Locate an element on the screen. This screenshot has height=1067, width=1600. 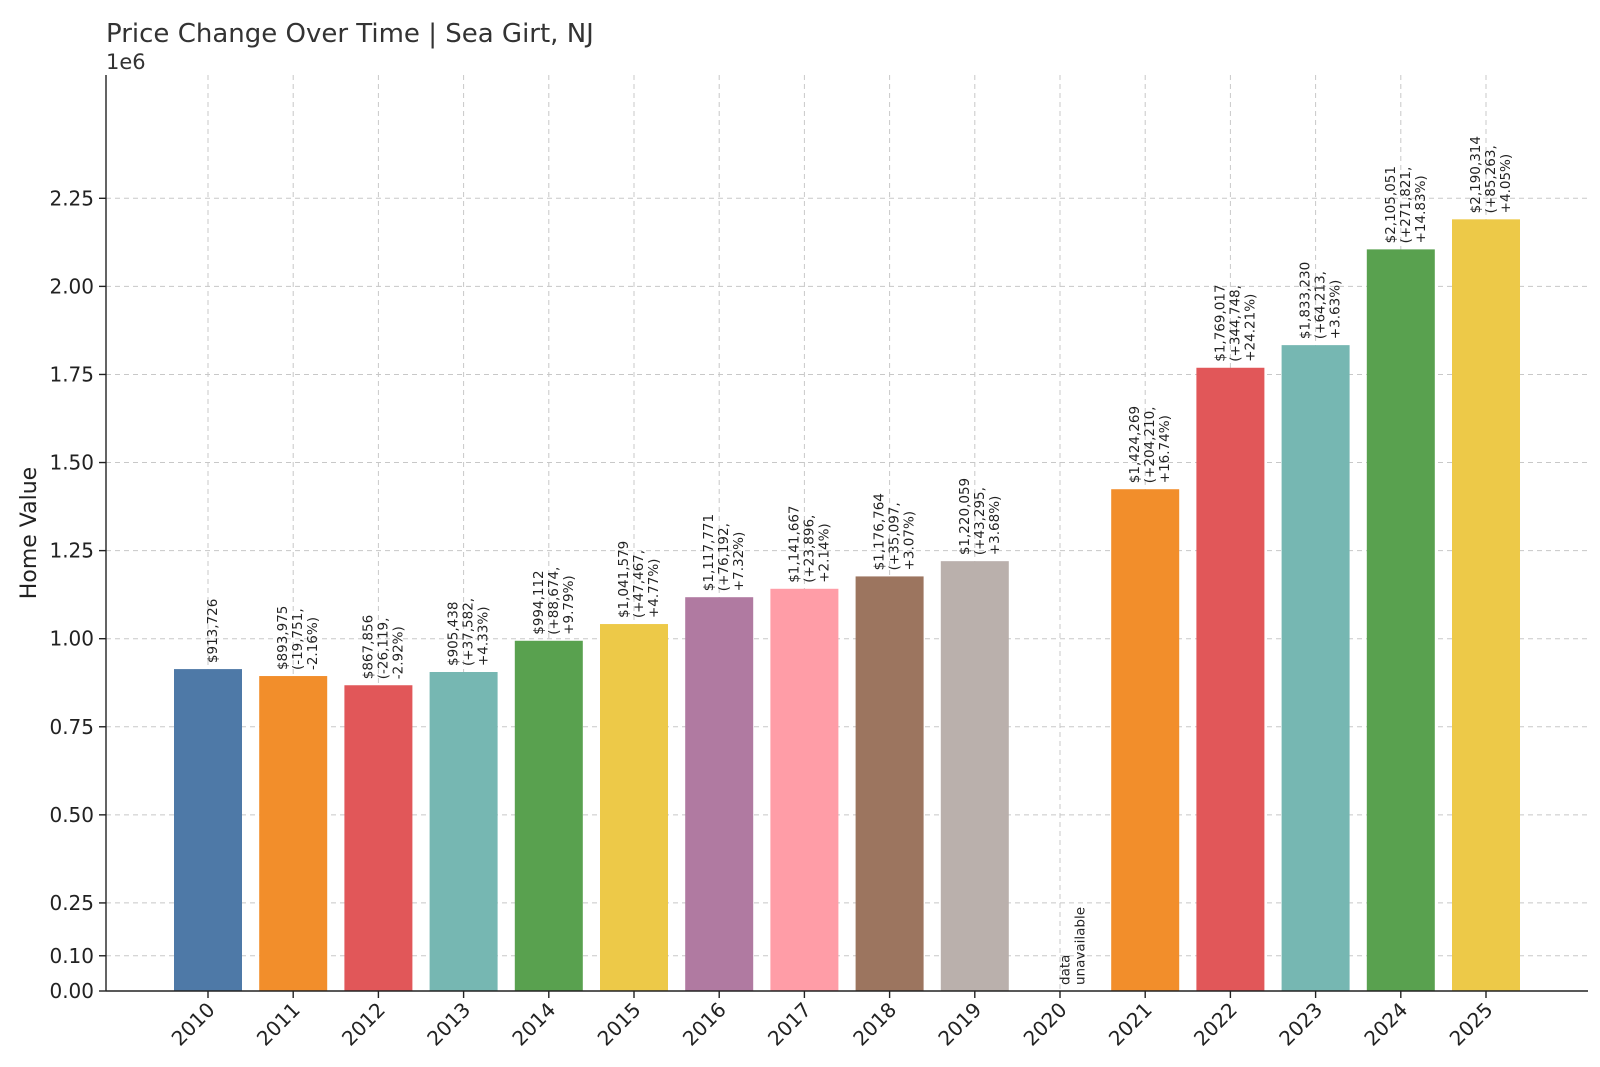
bar-label-line: $867,856 is located at coordinates (368, 647).